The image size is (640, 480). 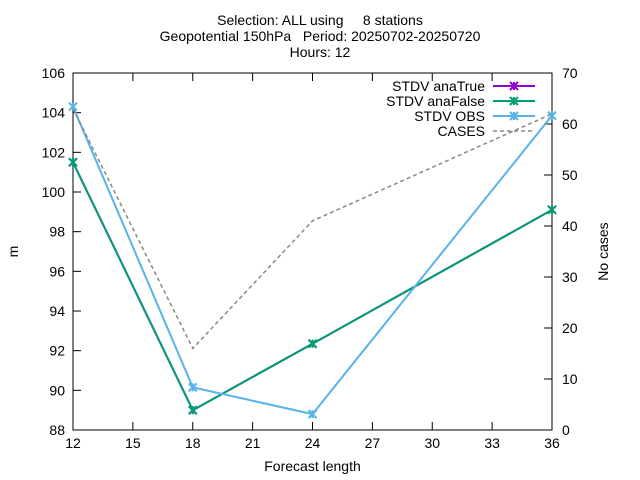 I want to click on x-tick-label: 15, so click(x=133, y=443).